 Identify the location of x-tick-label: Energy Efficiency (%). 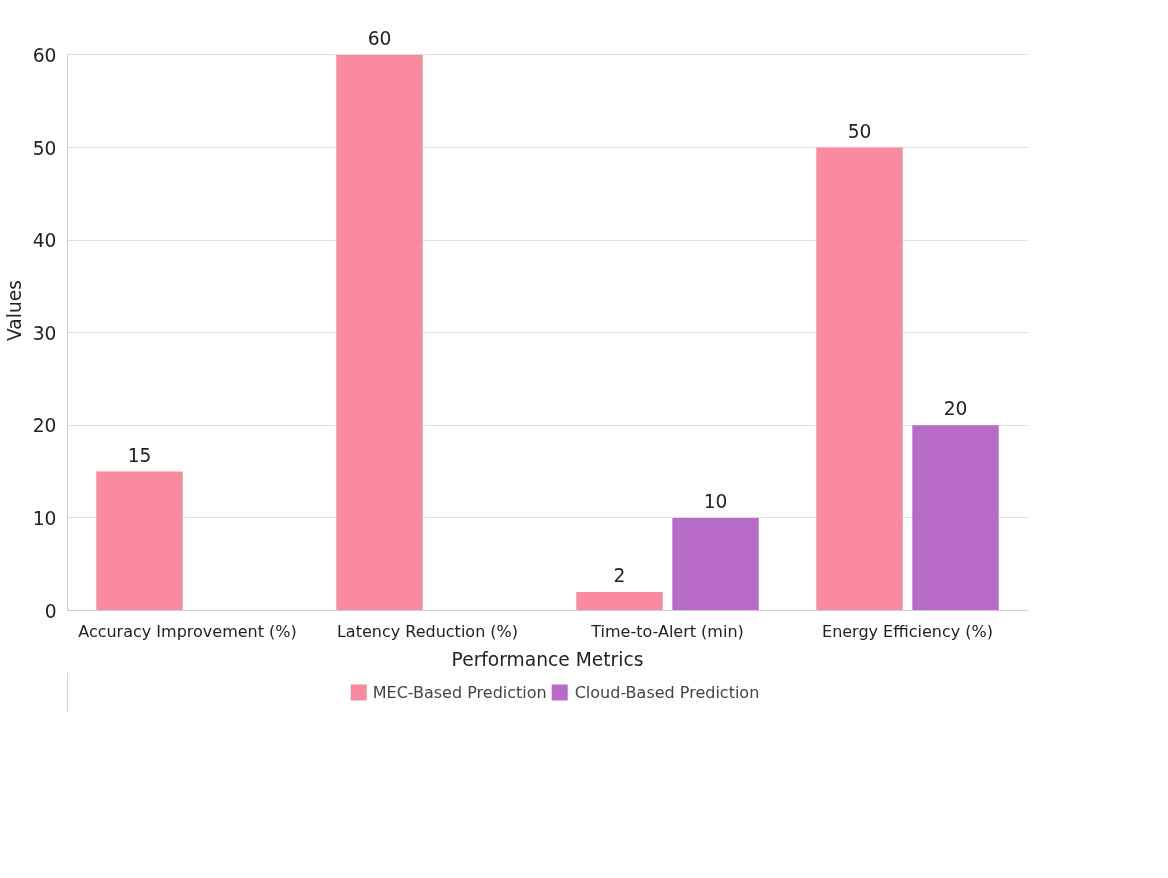
(907, 631).